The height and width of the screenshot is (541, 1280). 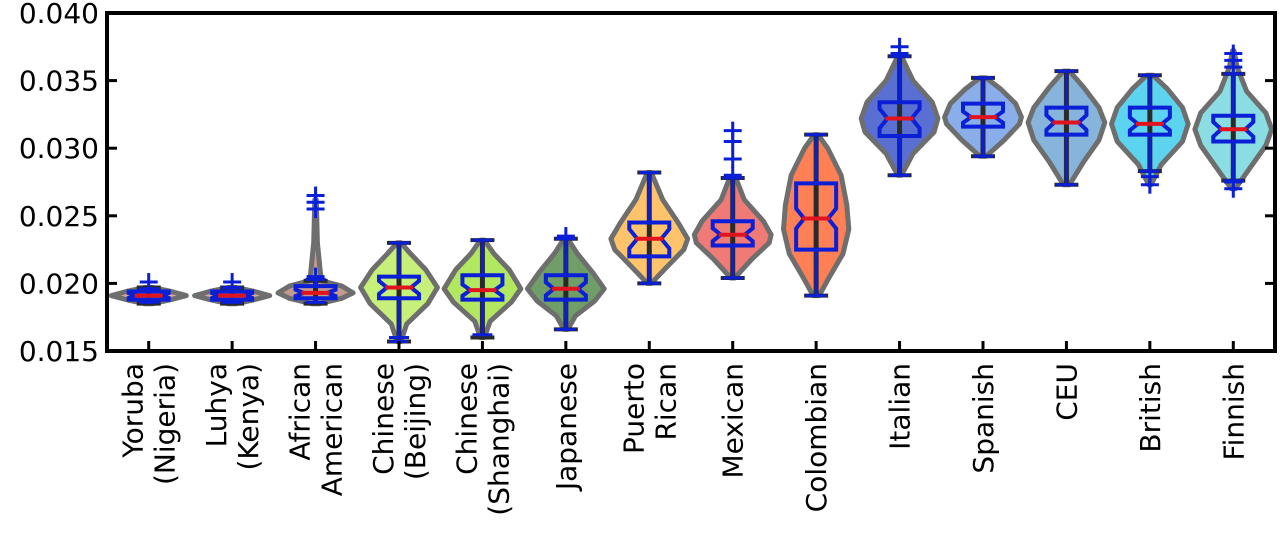 I want to click on y-tick-label: 0.015, so click(x=59, y=351).